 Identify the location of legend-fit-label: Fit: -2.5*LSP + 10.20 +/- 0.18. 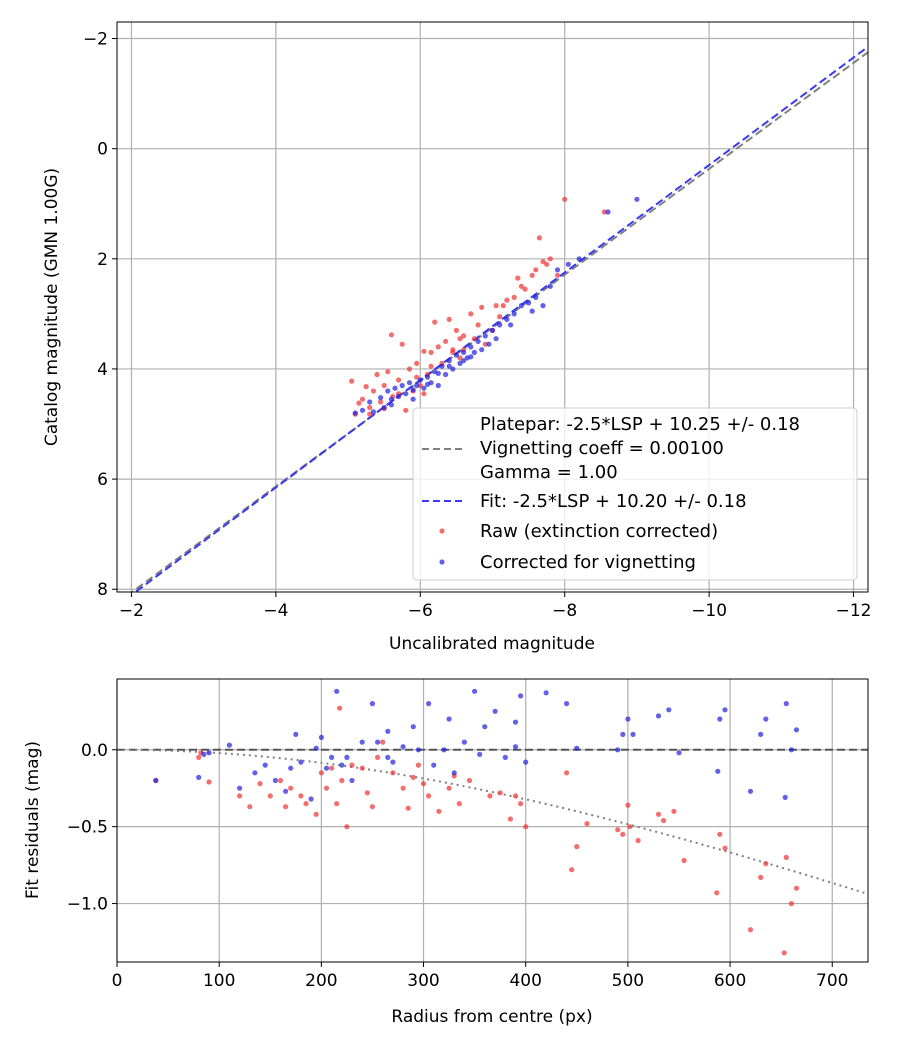
(613, 501).